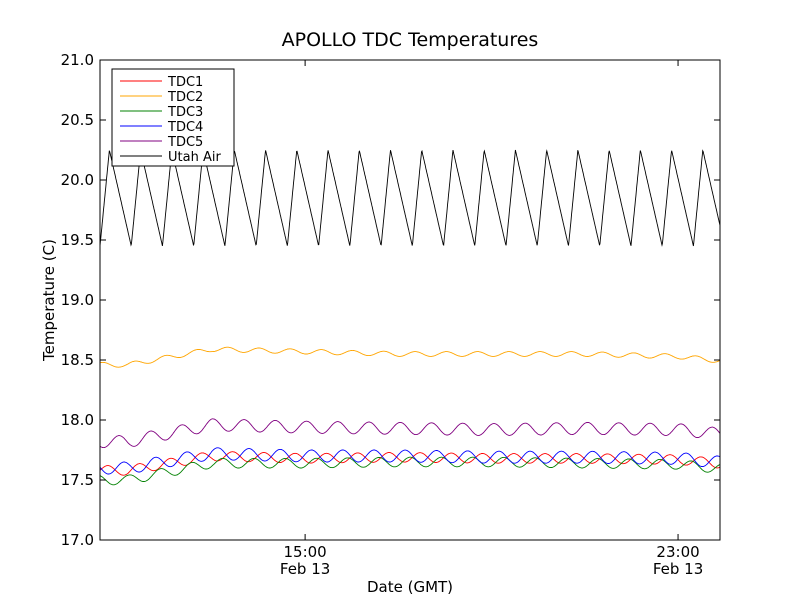 Image resolution: width=800 pixels, height=600 pixels. I want to click on legend-entry: TDC1, so click(185, 82).